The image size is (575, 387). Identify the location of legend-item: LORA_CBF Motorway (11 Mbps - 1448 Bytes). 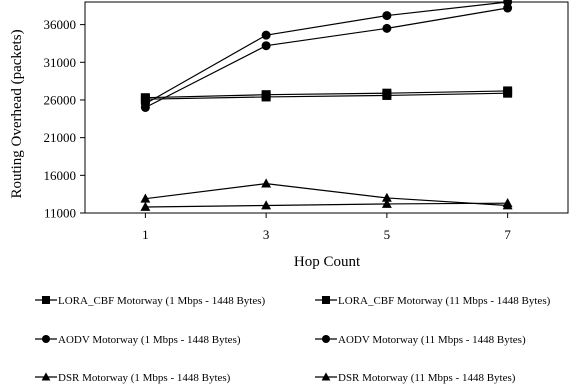
(433, 301).